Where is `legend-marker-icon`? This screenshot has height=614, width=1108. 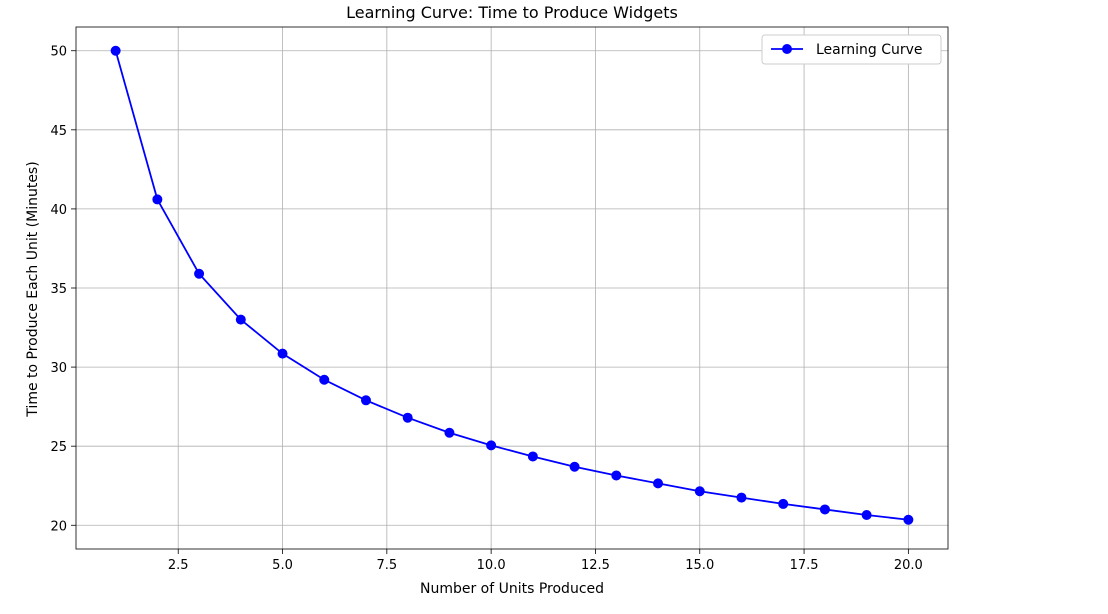 legend-marker-icon is located at coordinates (787, 49).